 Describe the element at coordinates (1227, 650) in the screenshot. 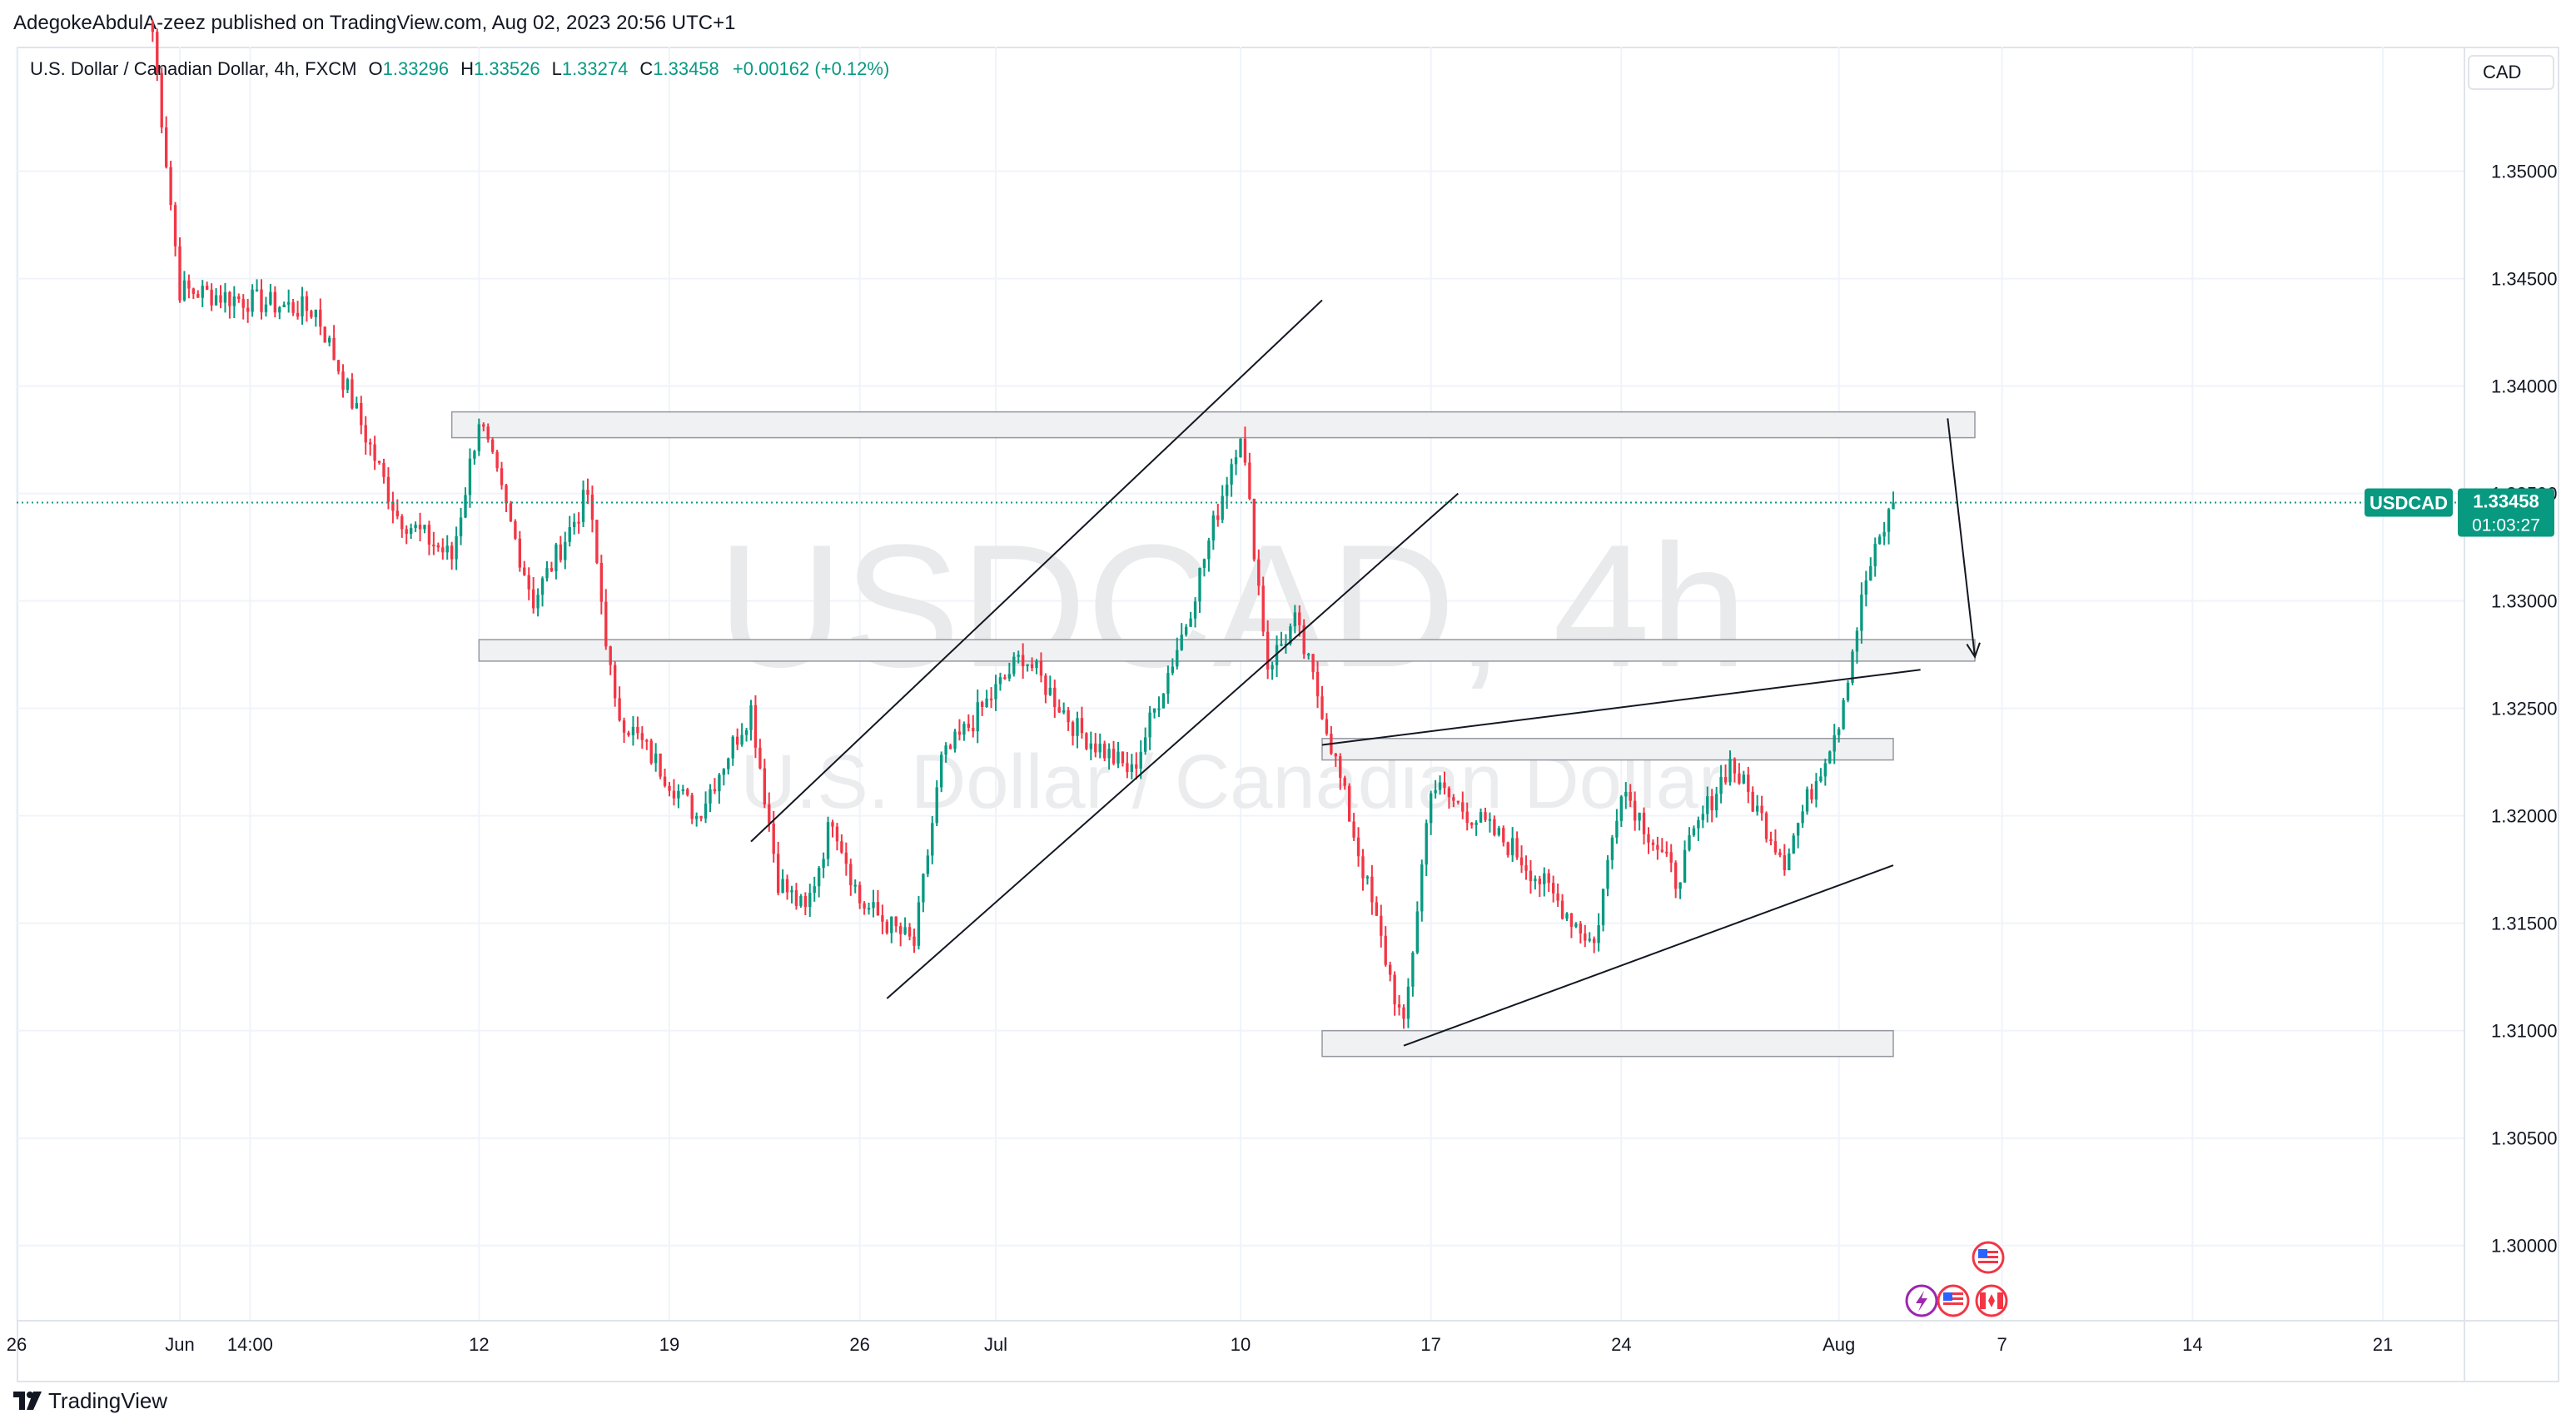

I see `price-zone` at that location.